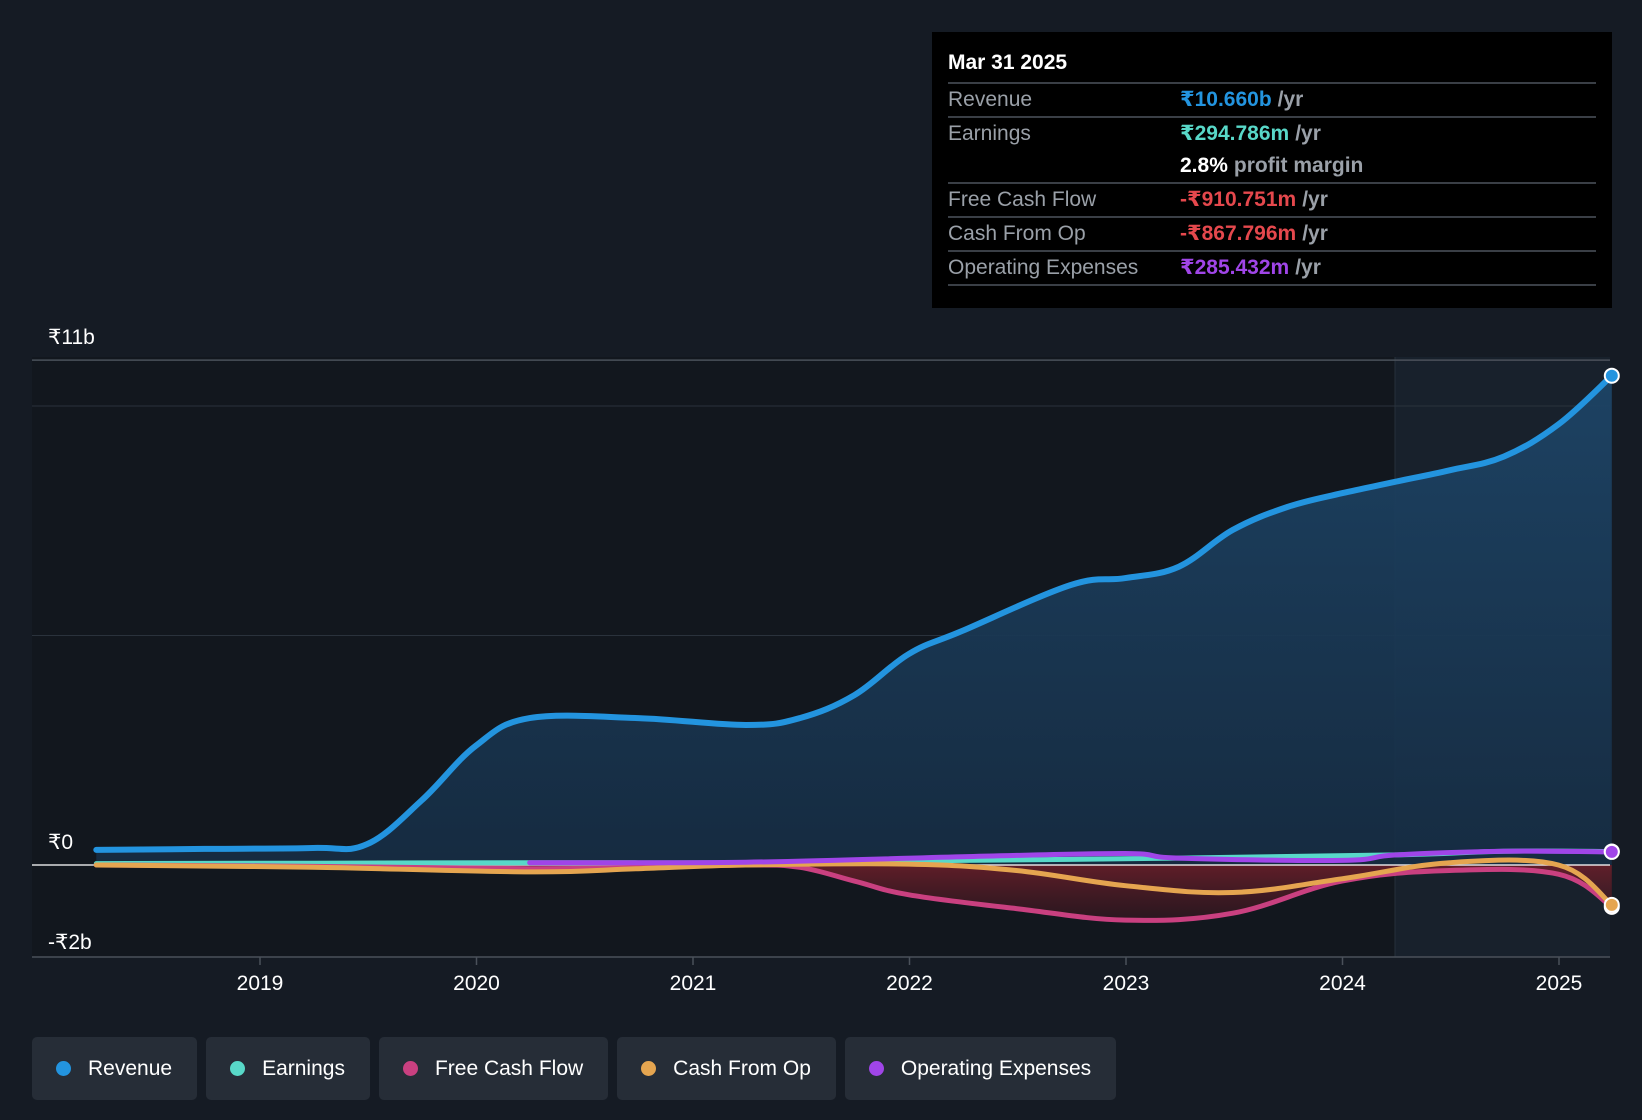  What do you see at coordinates (1126, 983) in the screenshot?
I see `x-tick-label: 2023` at bounding box center [1126, 983].